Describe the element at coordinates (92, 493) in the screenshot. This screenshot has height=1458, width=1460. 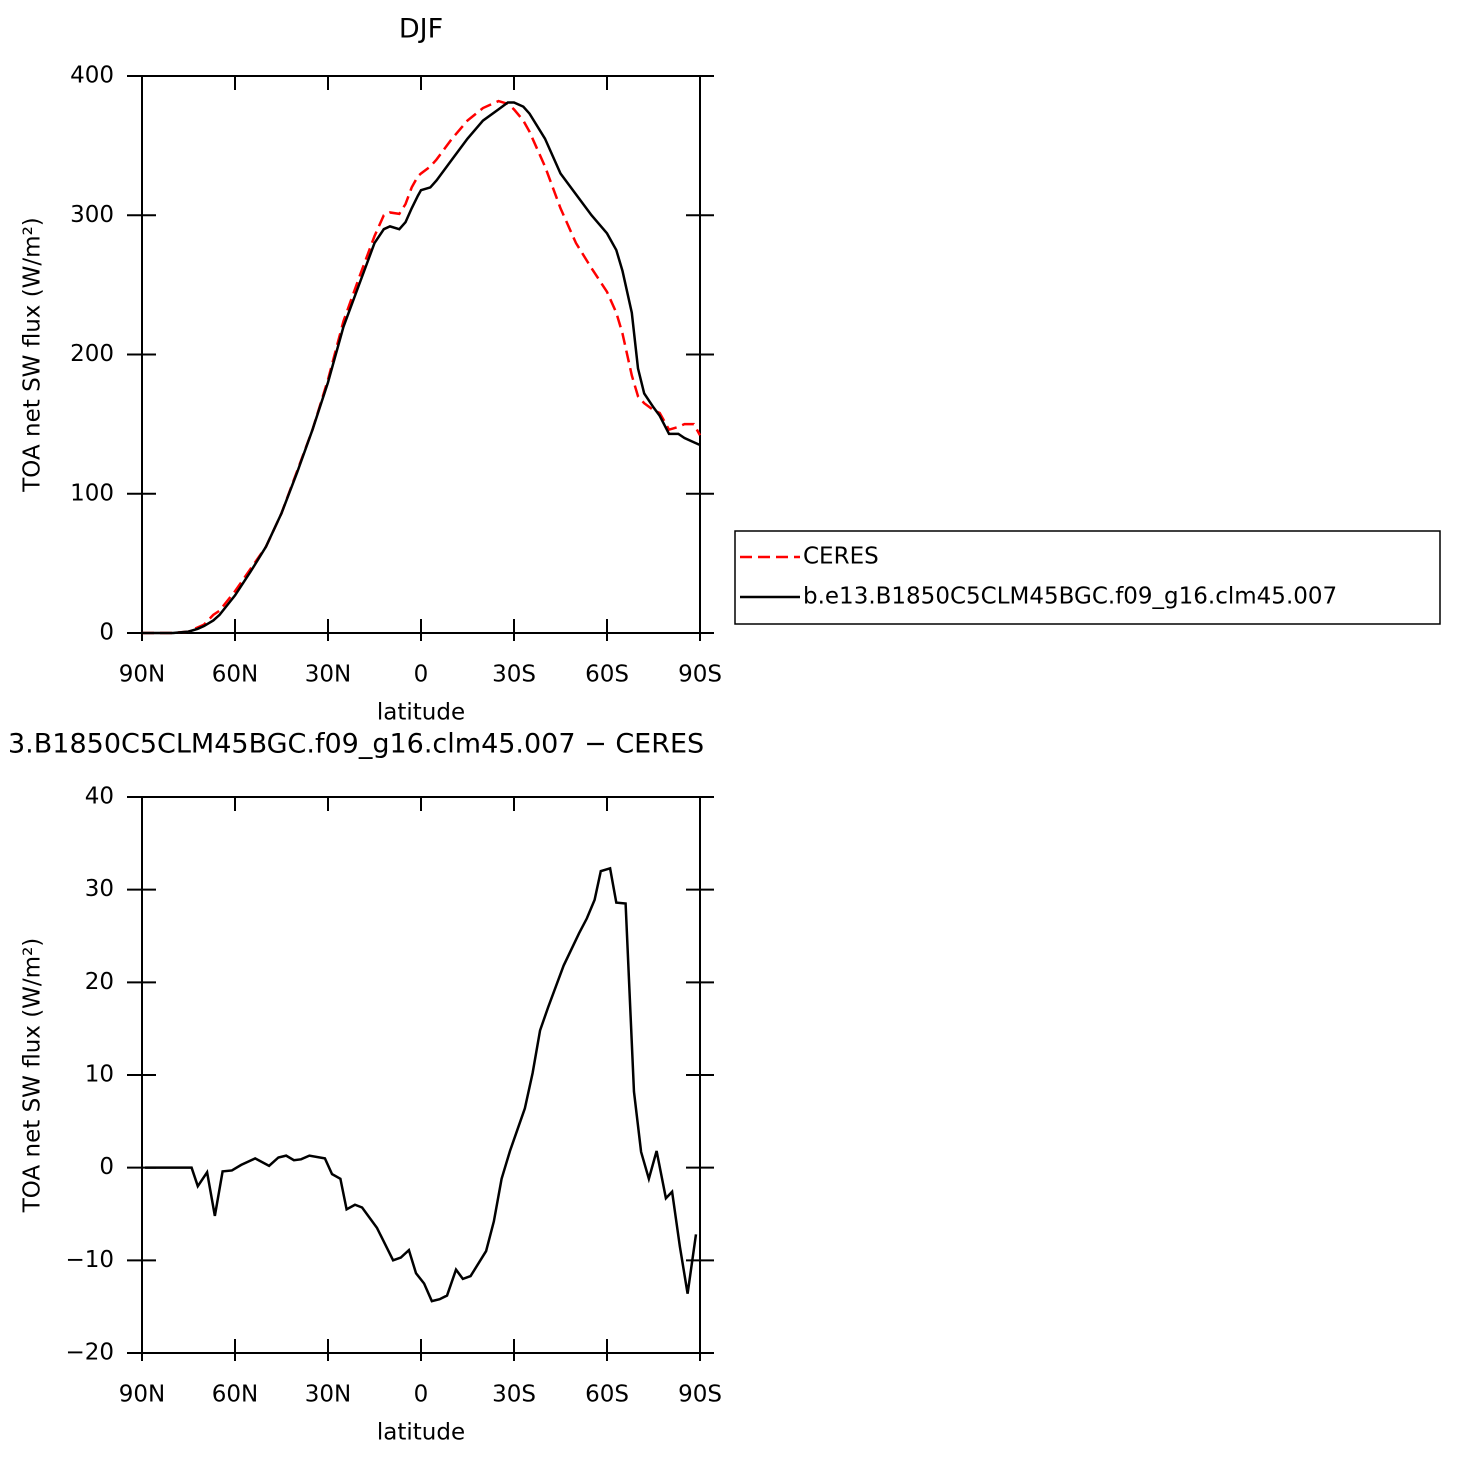
I see `y-tick-label: 100` at that location.